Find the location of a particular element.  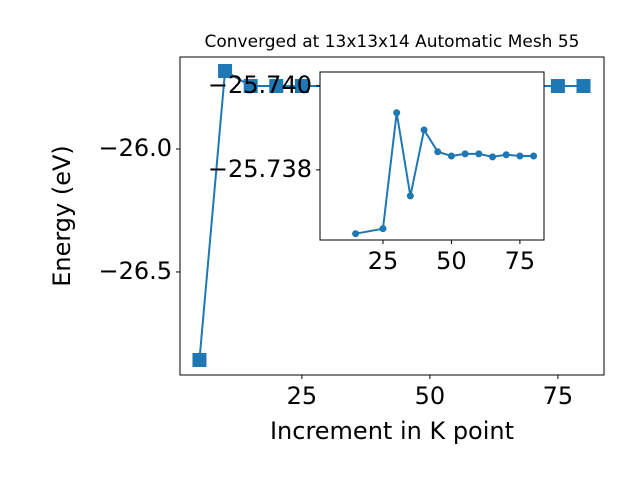

axes-frame is located at coordinates (432, 156).